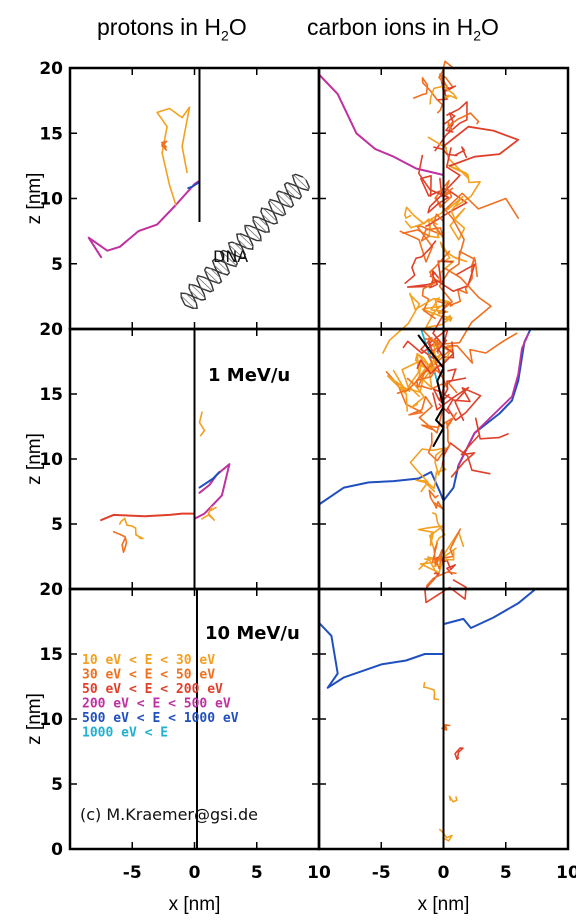 The height and width of the screenshot is (921, 576). Describe the element at coordinates (147, 517) in the screenshot. I see `track-p1-red` at that location.